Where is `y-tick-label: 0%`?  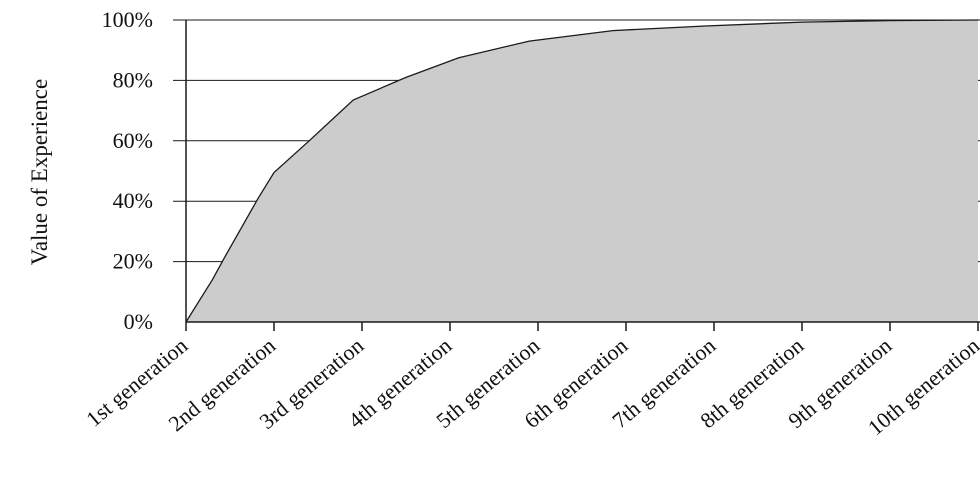 y-tick-label: 0% is located at coordinates (138, 321).